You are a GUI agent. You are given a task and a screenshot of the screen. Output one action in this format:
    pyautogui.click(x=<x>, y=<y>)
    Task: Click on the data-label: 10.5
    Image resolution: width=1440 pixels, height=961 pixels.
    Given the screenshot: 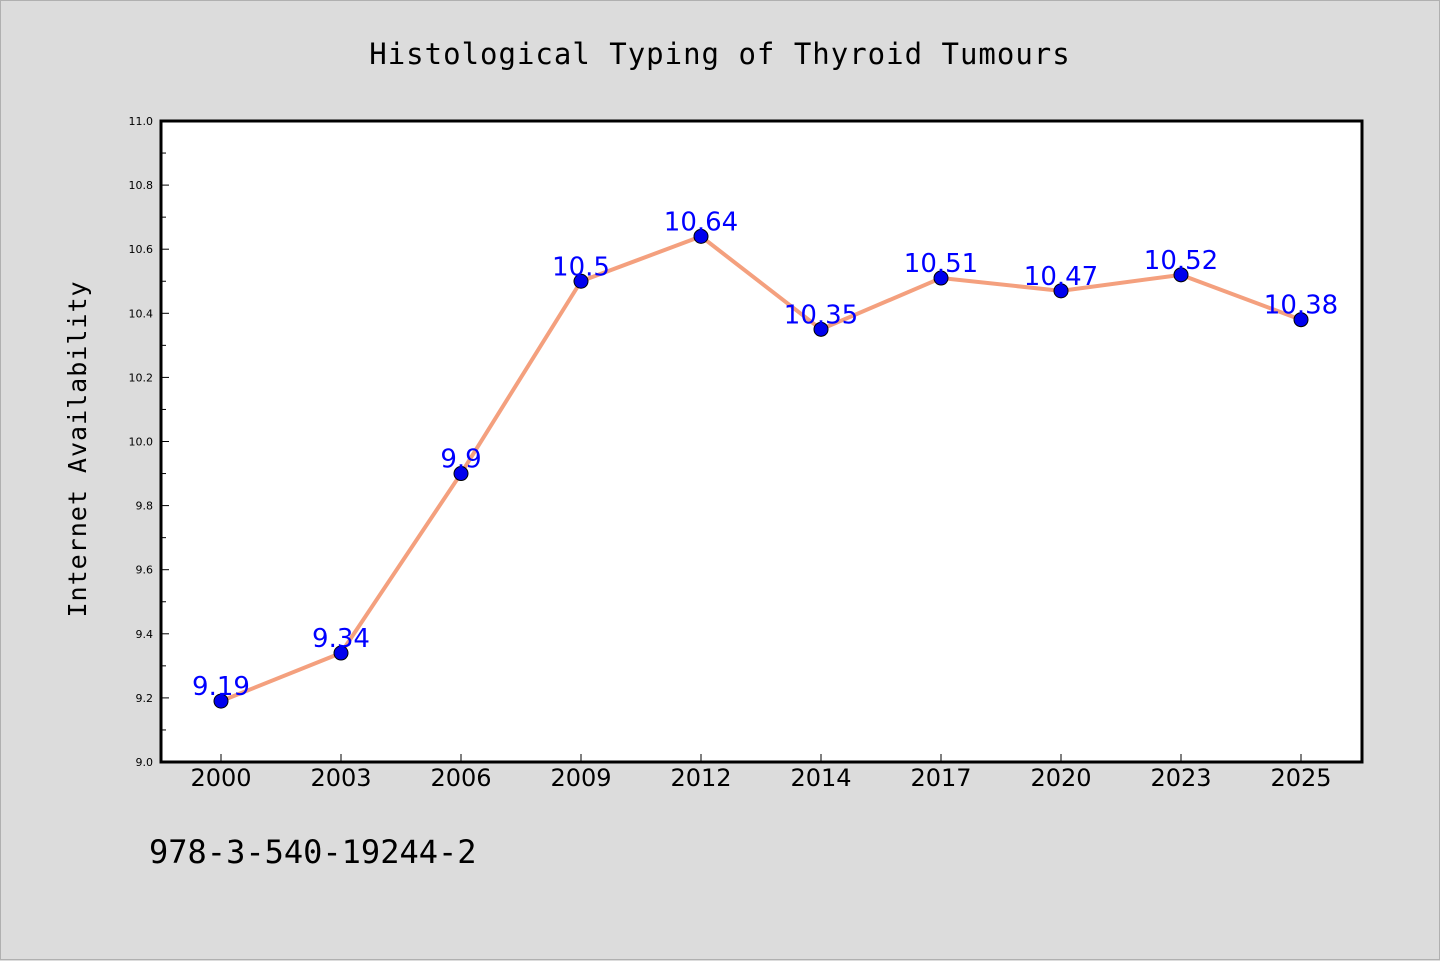 What is the action you would take?
    pyautogui.click(x=581, y=267)
    